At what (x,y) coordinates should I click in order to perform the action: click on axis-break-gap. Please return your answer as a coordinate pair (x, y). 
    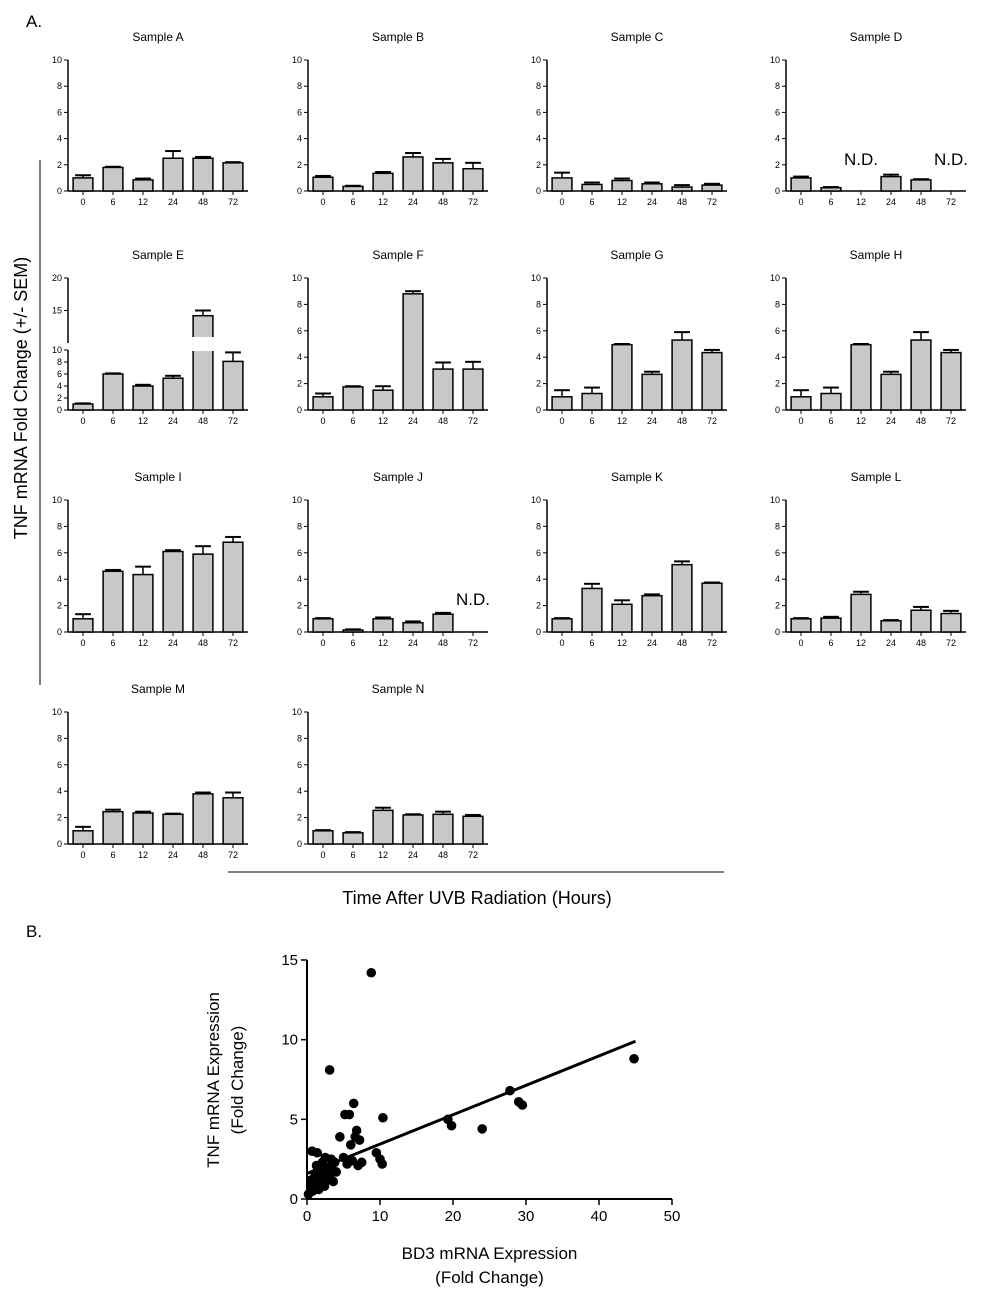
    Looking at the image, I should click on (203, 344).